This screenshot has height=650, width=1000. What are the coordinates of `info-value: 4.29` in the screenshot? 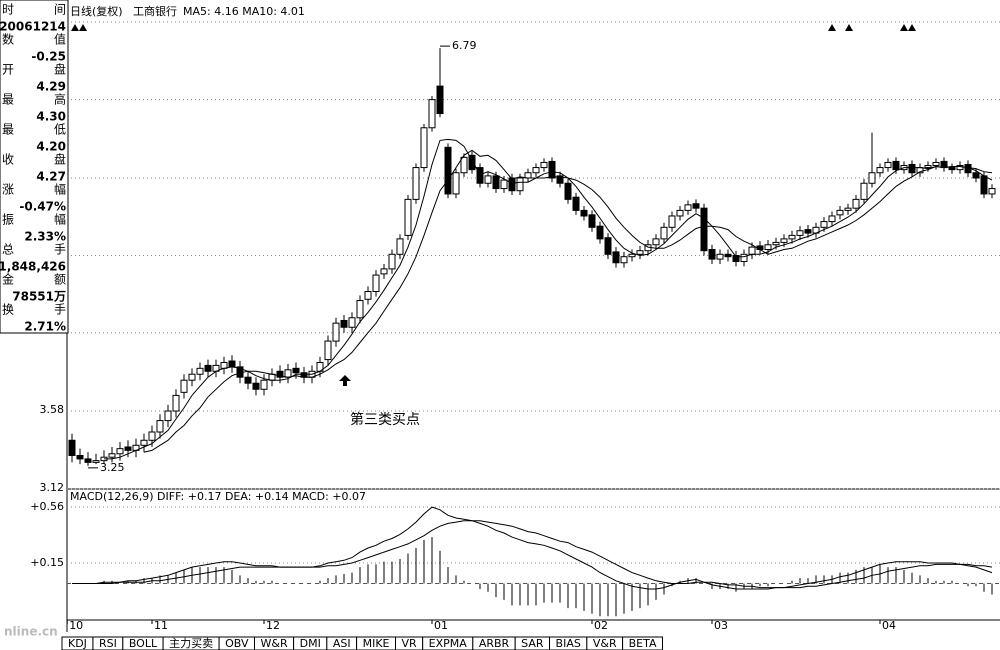 It's located at (51, 87).